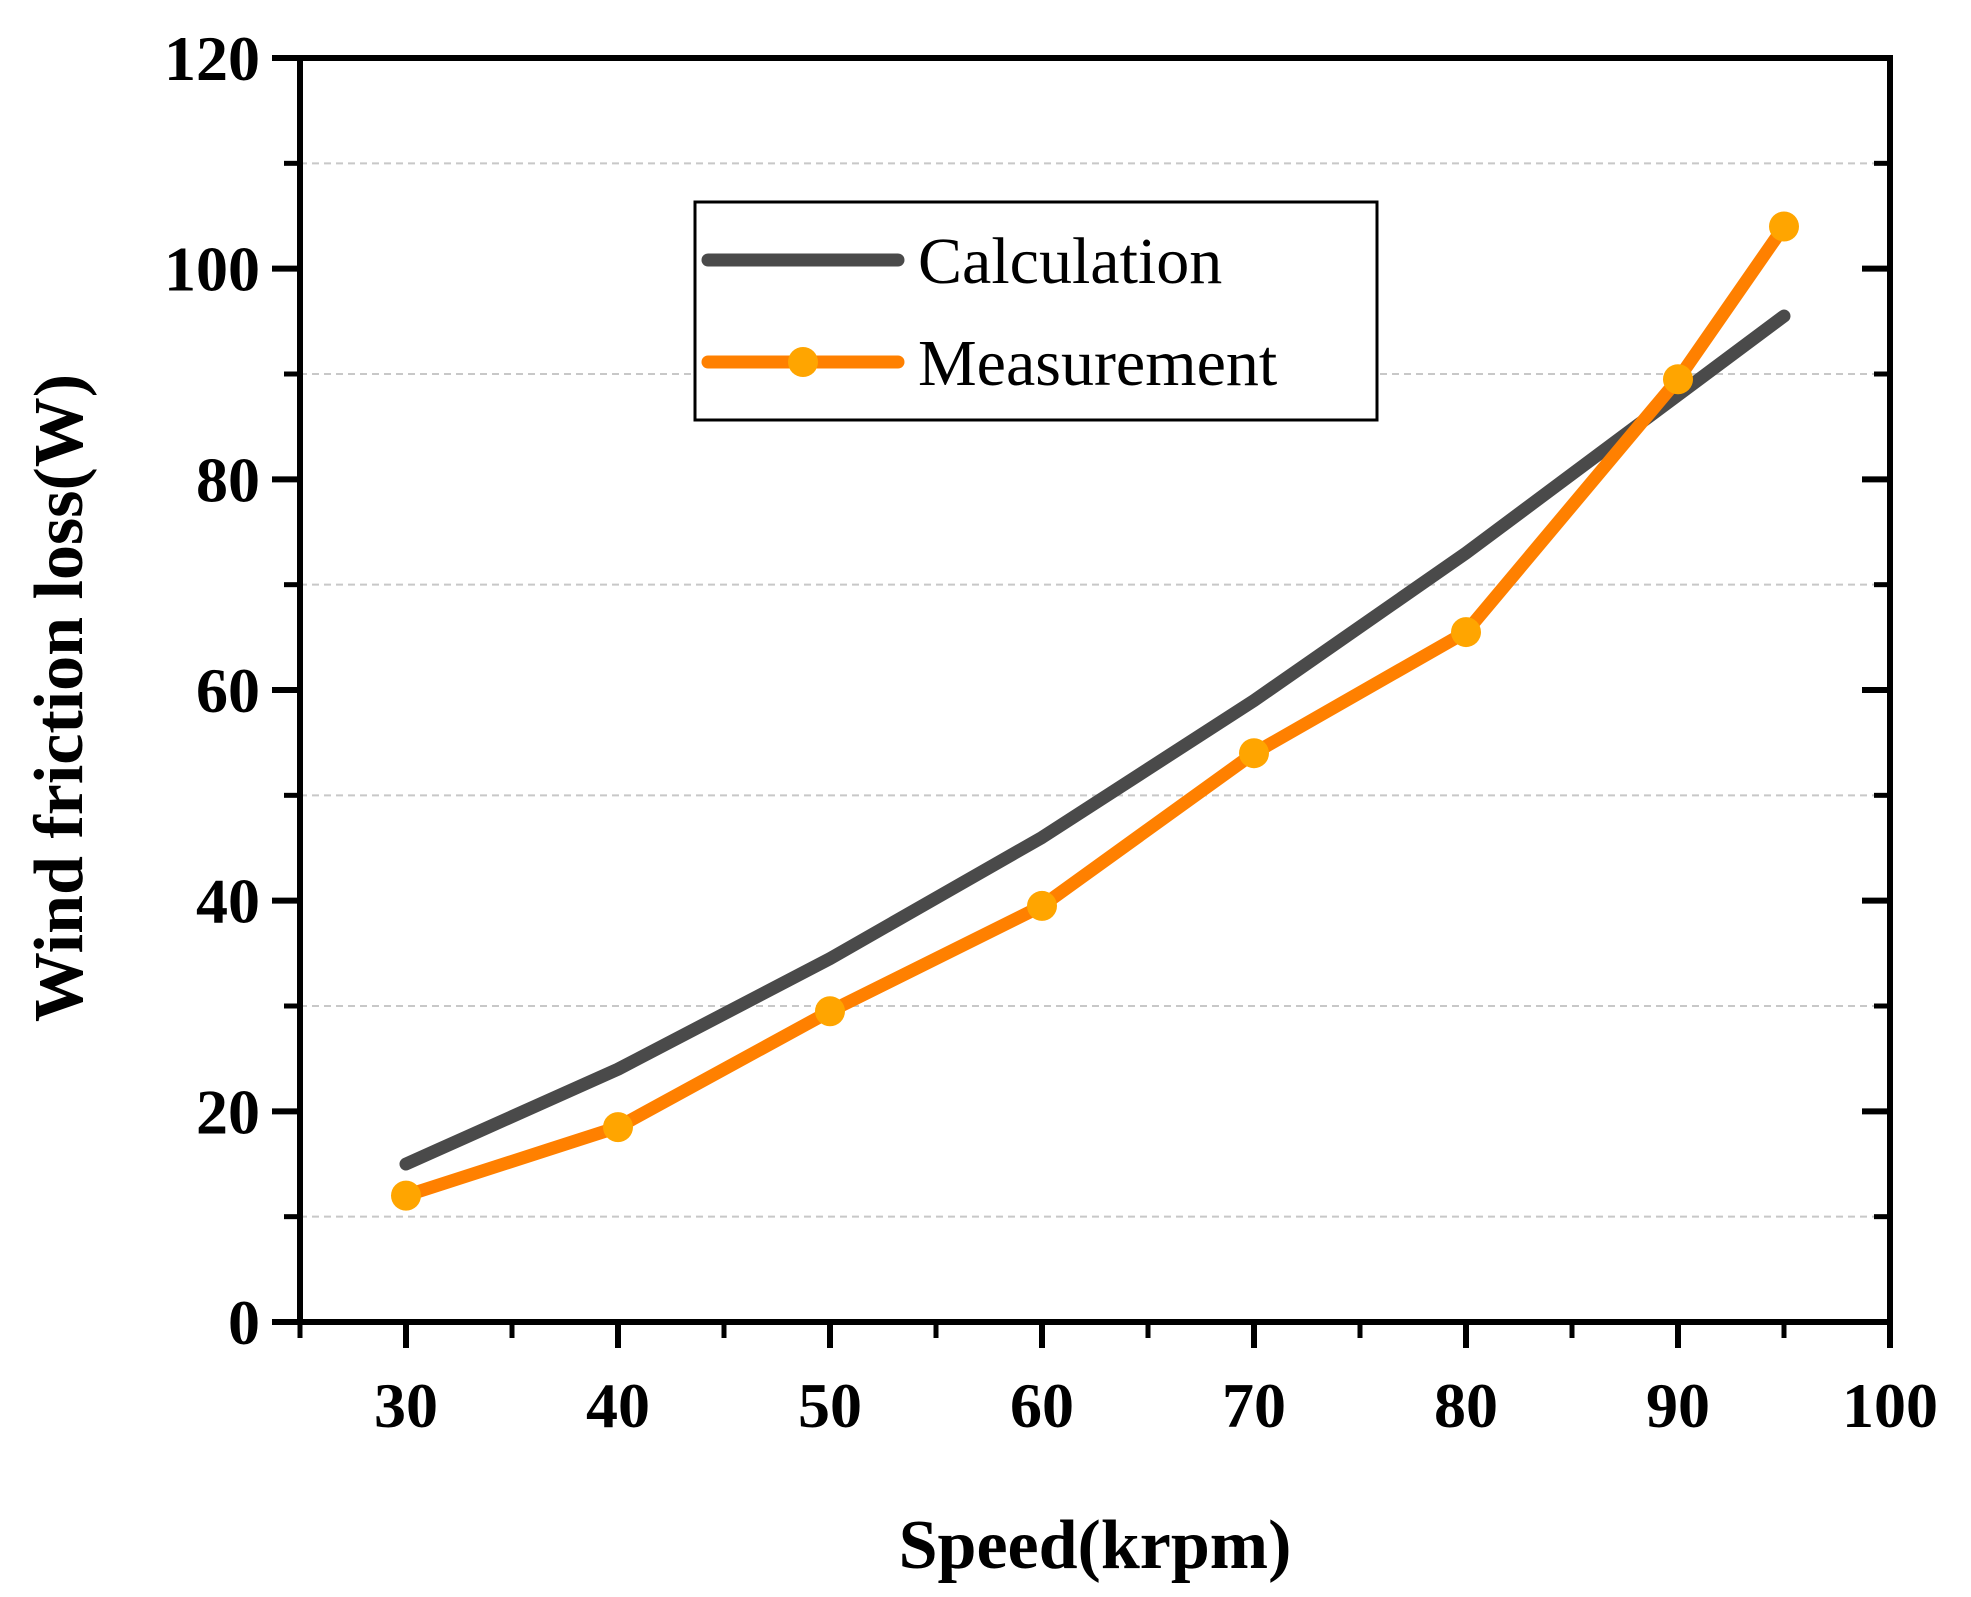 This screenshot has width=1971, height=1597. What do you see at coordinates (244, 1322) in the screenshot?
I see `y-tick-label: 0` at bounding box center [244, 1322].